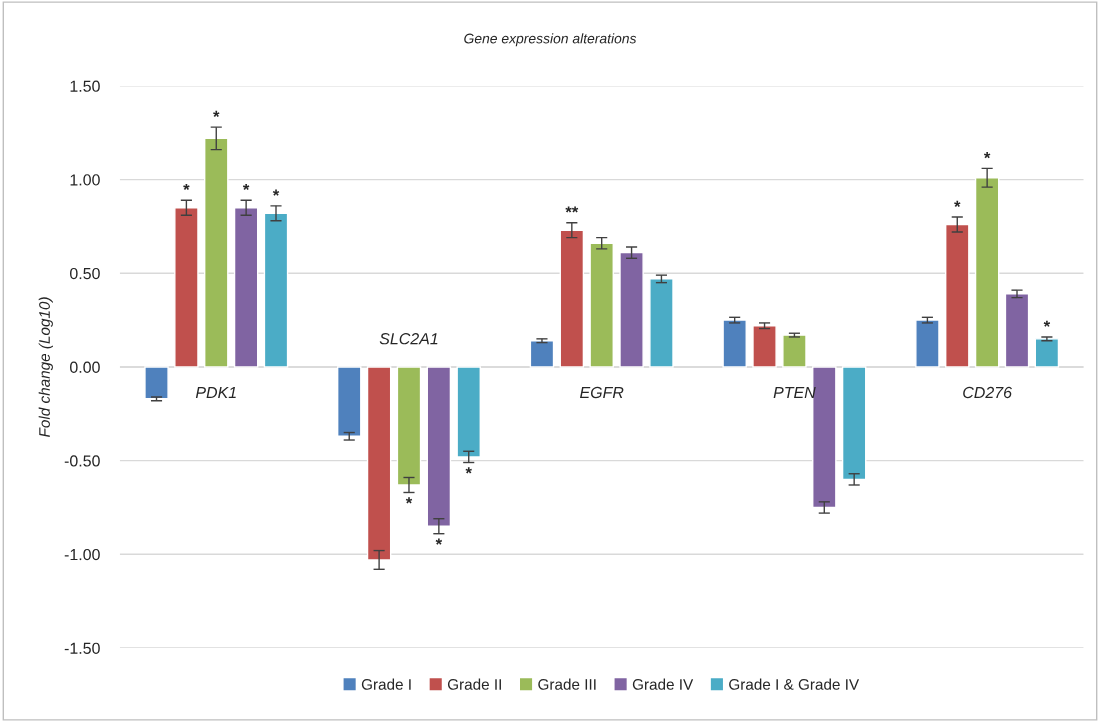 The width and height of the screenshot is (1100, 722). I want to click on legend-label: Grade IV, so click(663, 684).